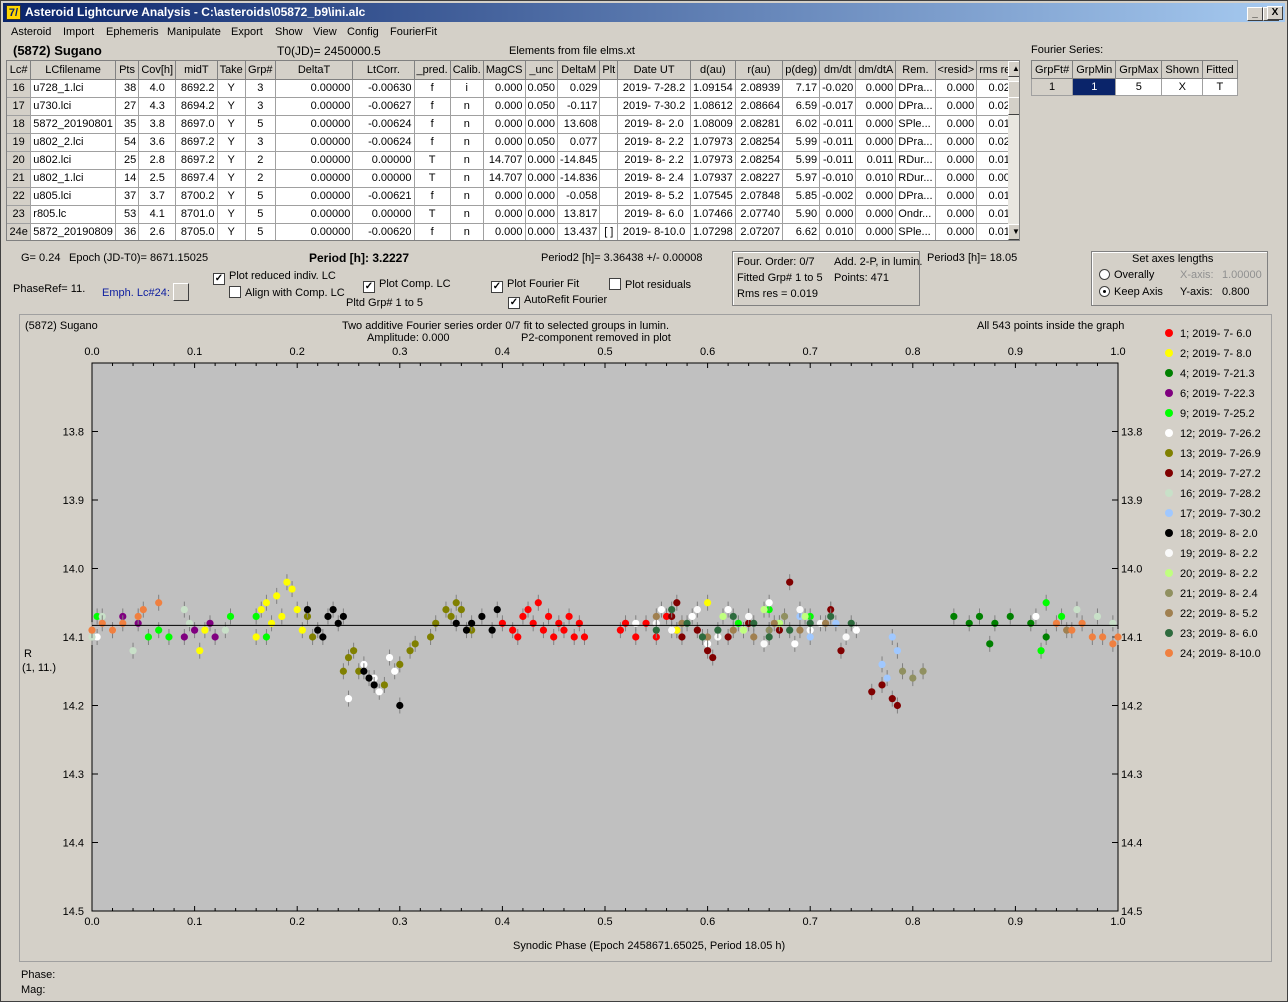 The image size is (1288, 1002). Describe the element at coordinates (73, 106) in the screenshot. I see `table-cell: u730.lci` at that location.